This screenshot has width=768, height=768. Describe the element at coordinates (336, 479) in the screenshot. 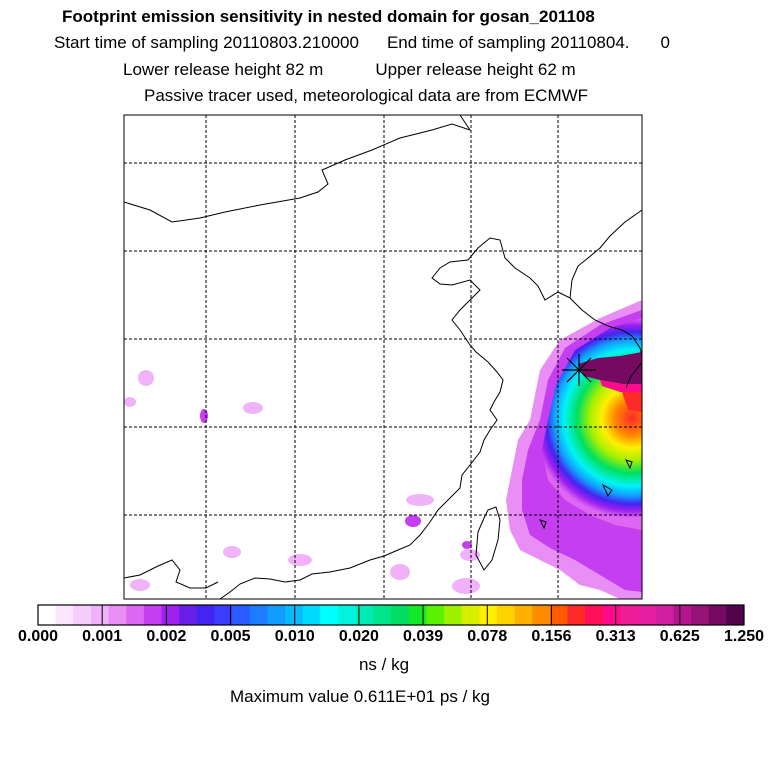

I see `mid-sensitivity-speckles` at that location.